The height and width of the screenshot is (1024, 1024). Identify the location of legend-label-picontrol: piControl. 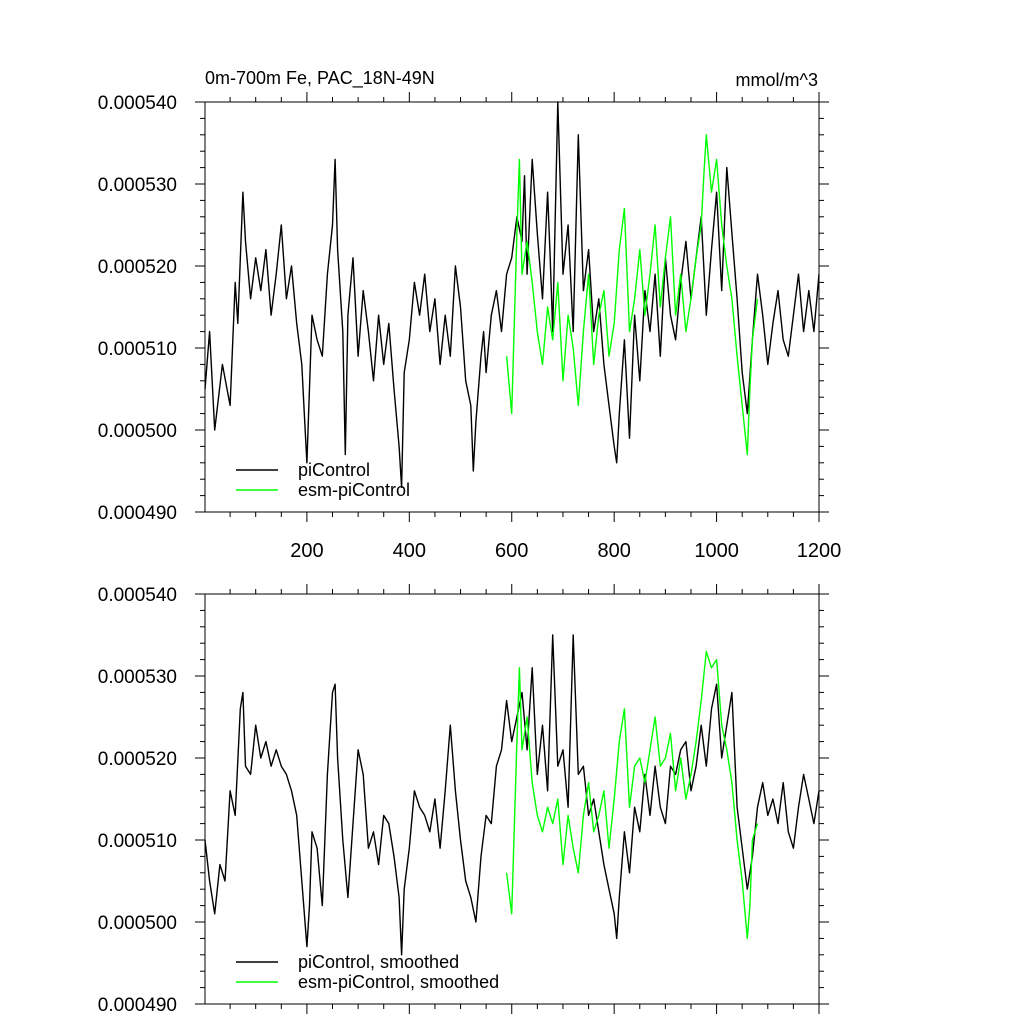
(334, 470).